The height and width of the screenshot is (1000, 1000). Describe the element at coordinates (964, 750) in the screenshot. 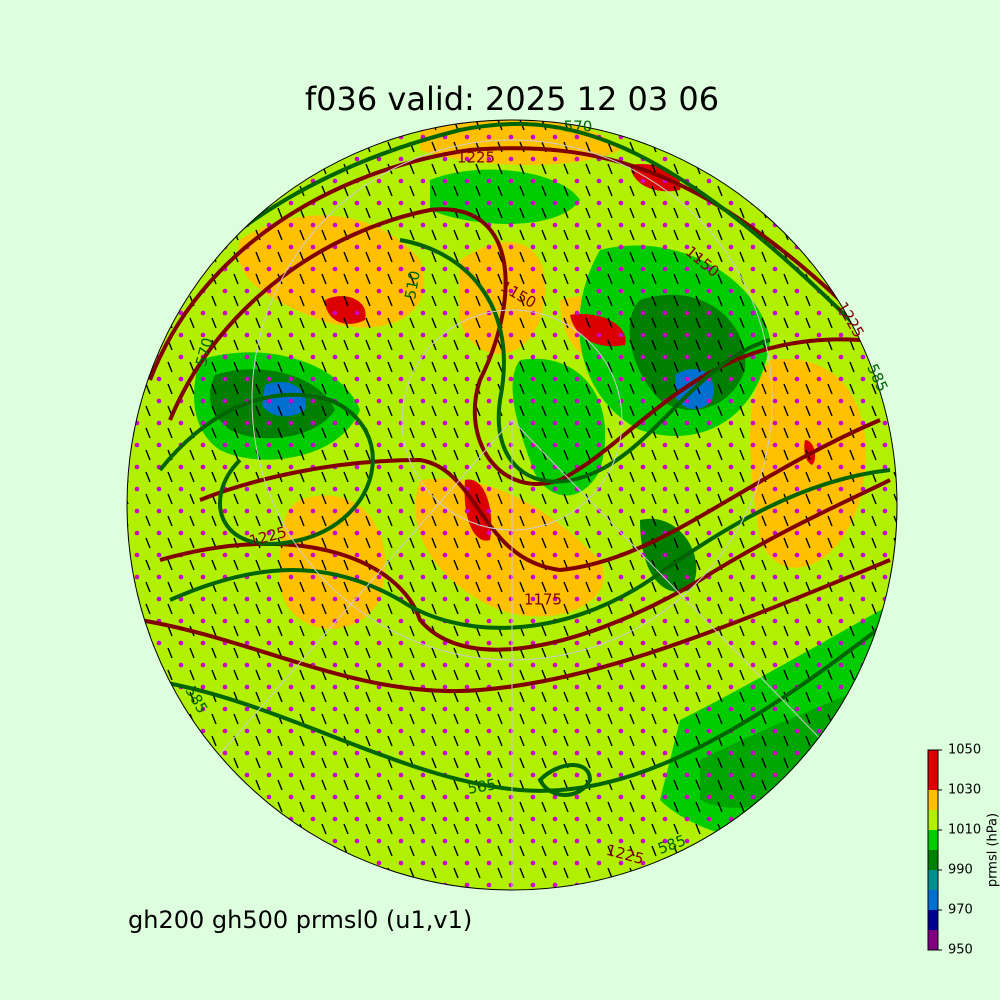

I see `colorbar-tick-label: 1050` at that location.